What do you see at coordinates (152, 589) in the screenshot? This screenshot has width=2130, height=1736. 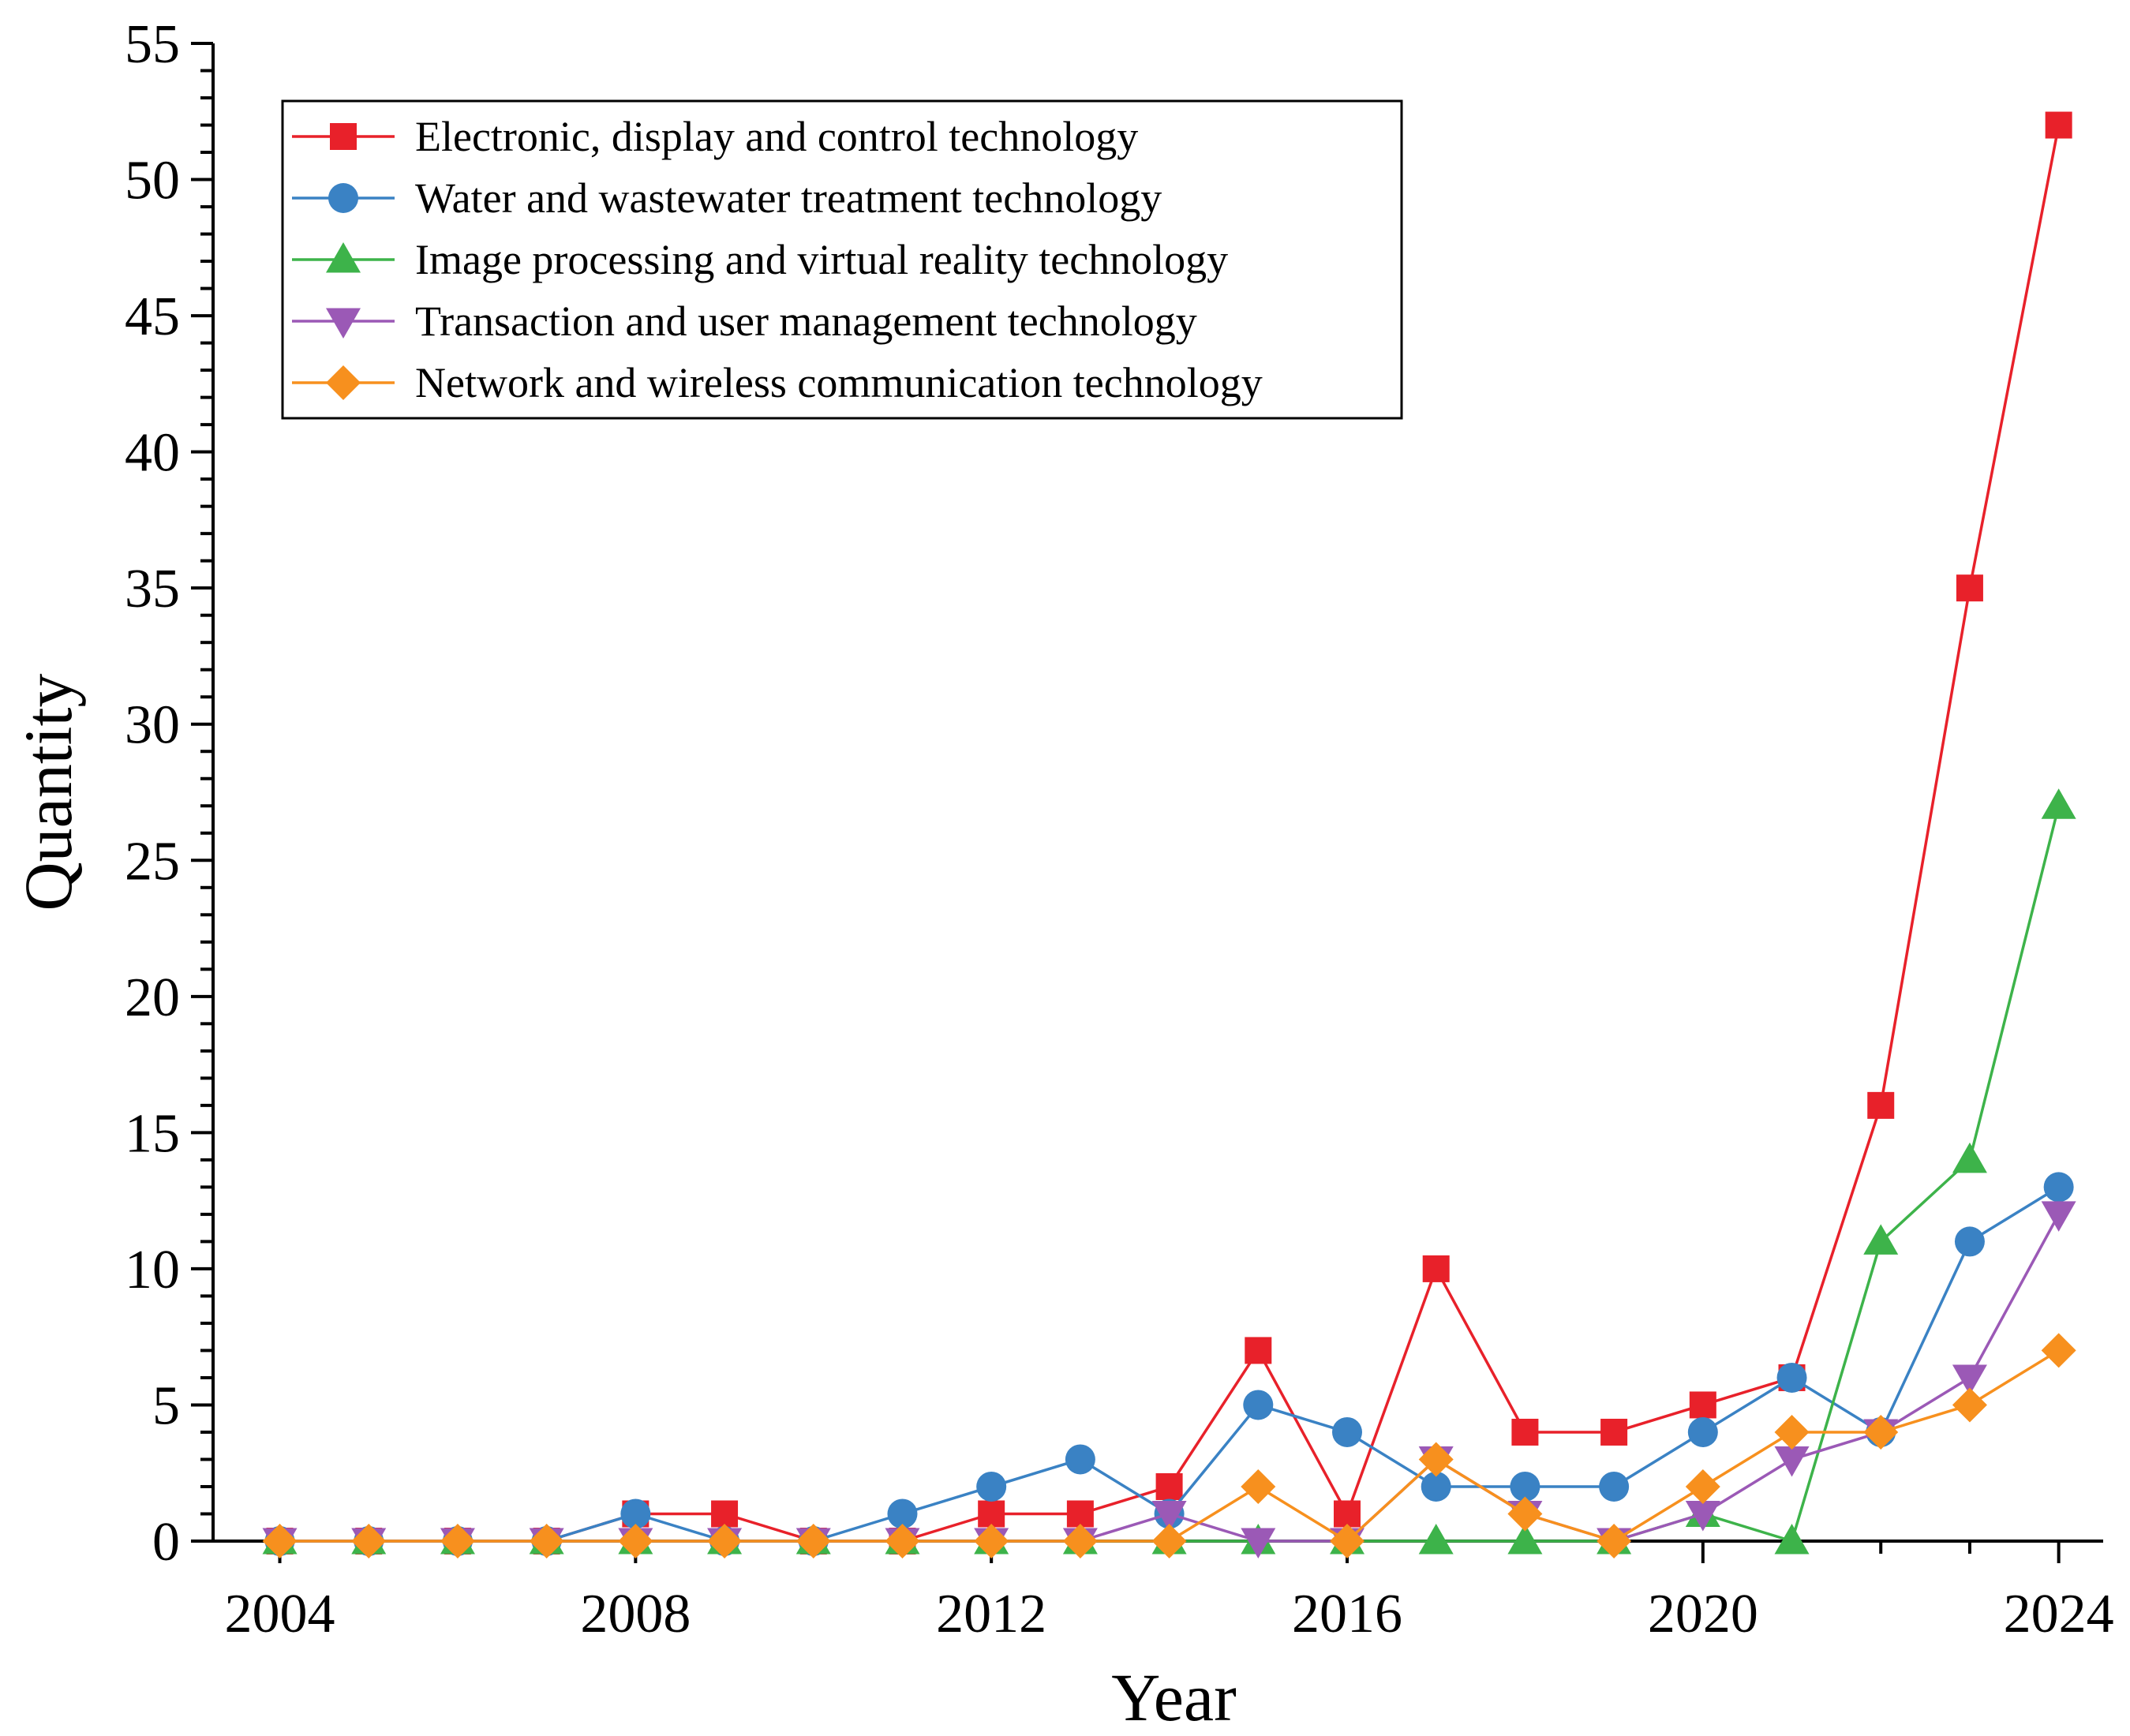 I see `y-tick-label: 35` at bounding box center [152, 589].